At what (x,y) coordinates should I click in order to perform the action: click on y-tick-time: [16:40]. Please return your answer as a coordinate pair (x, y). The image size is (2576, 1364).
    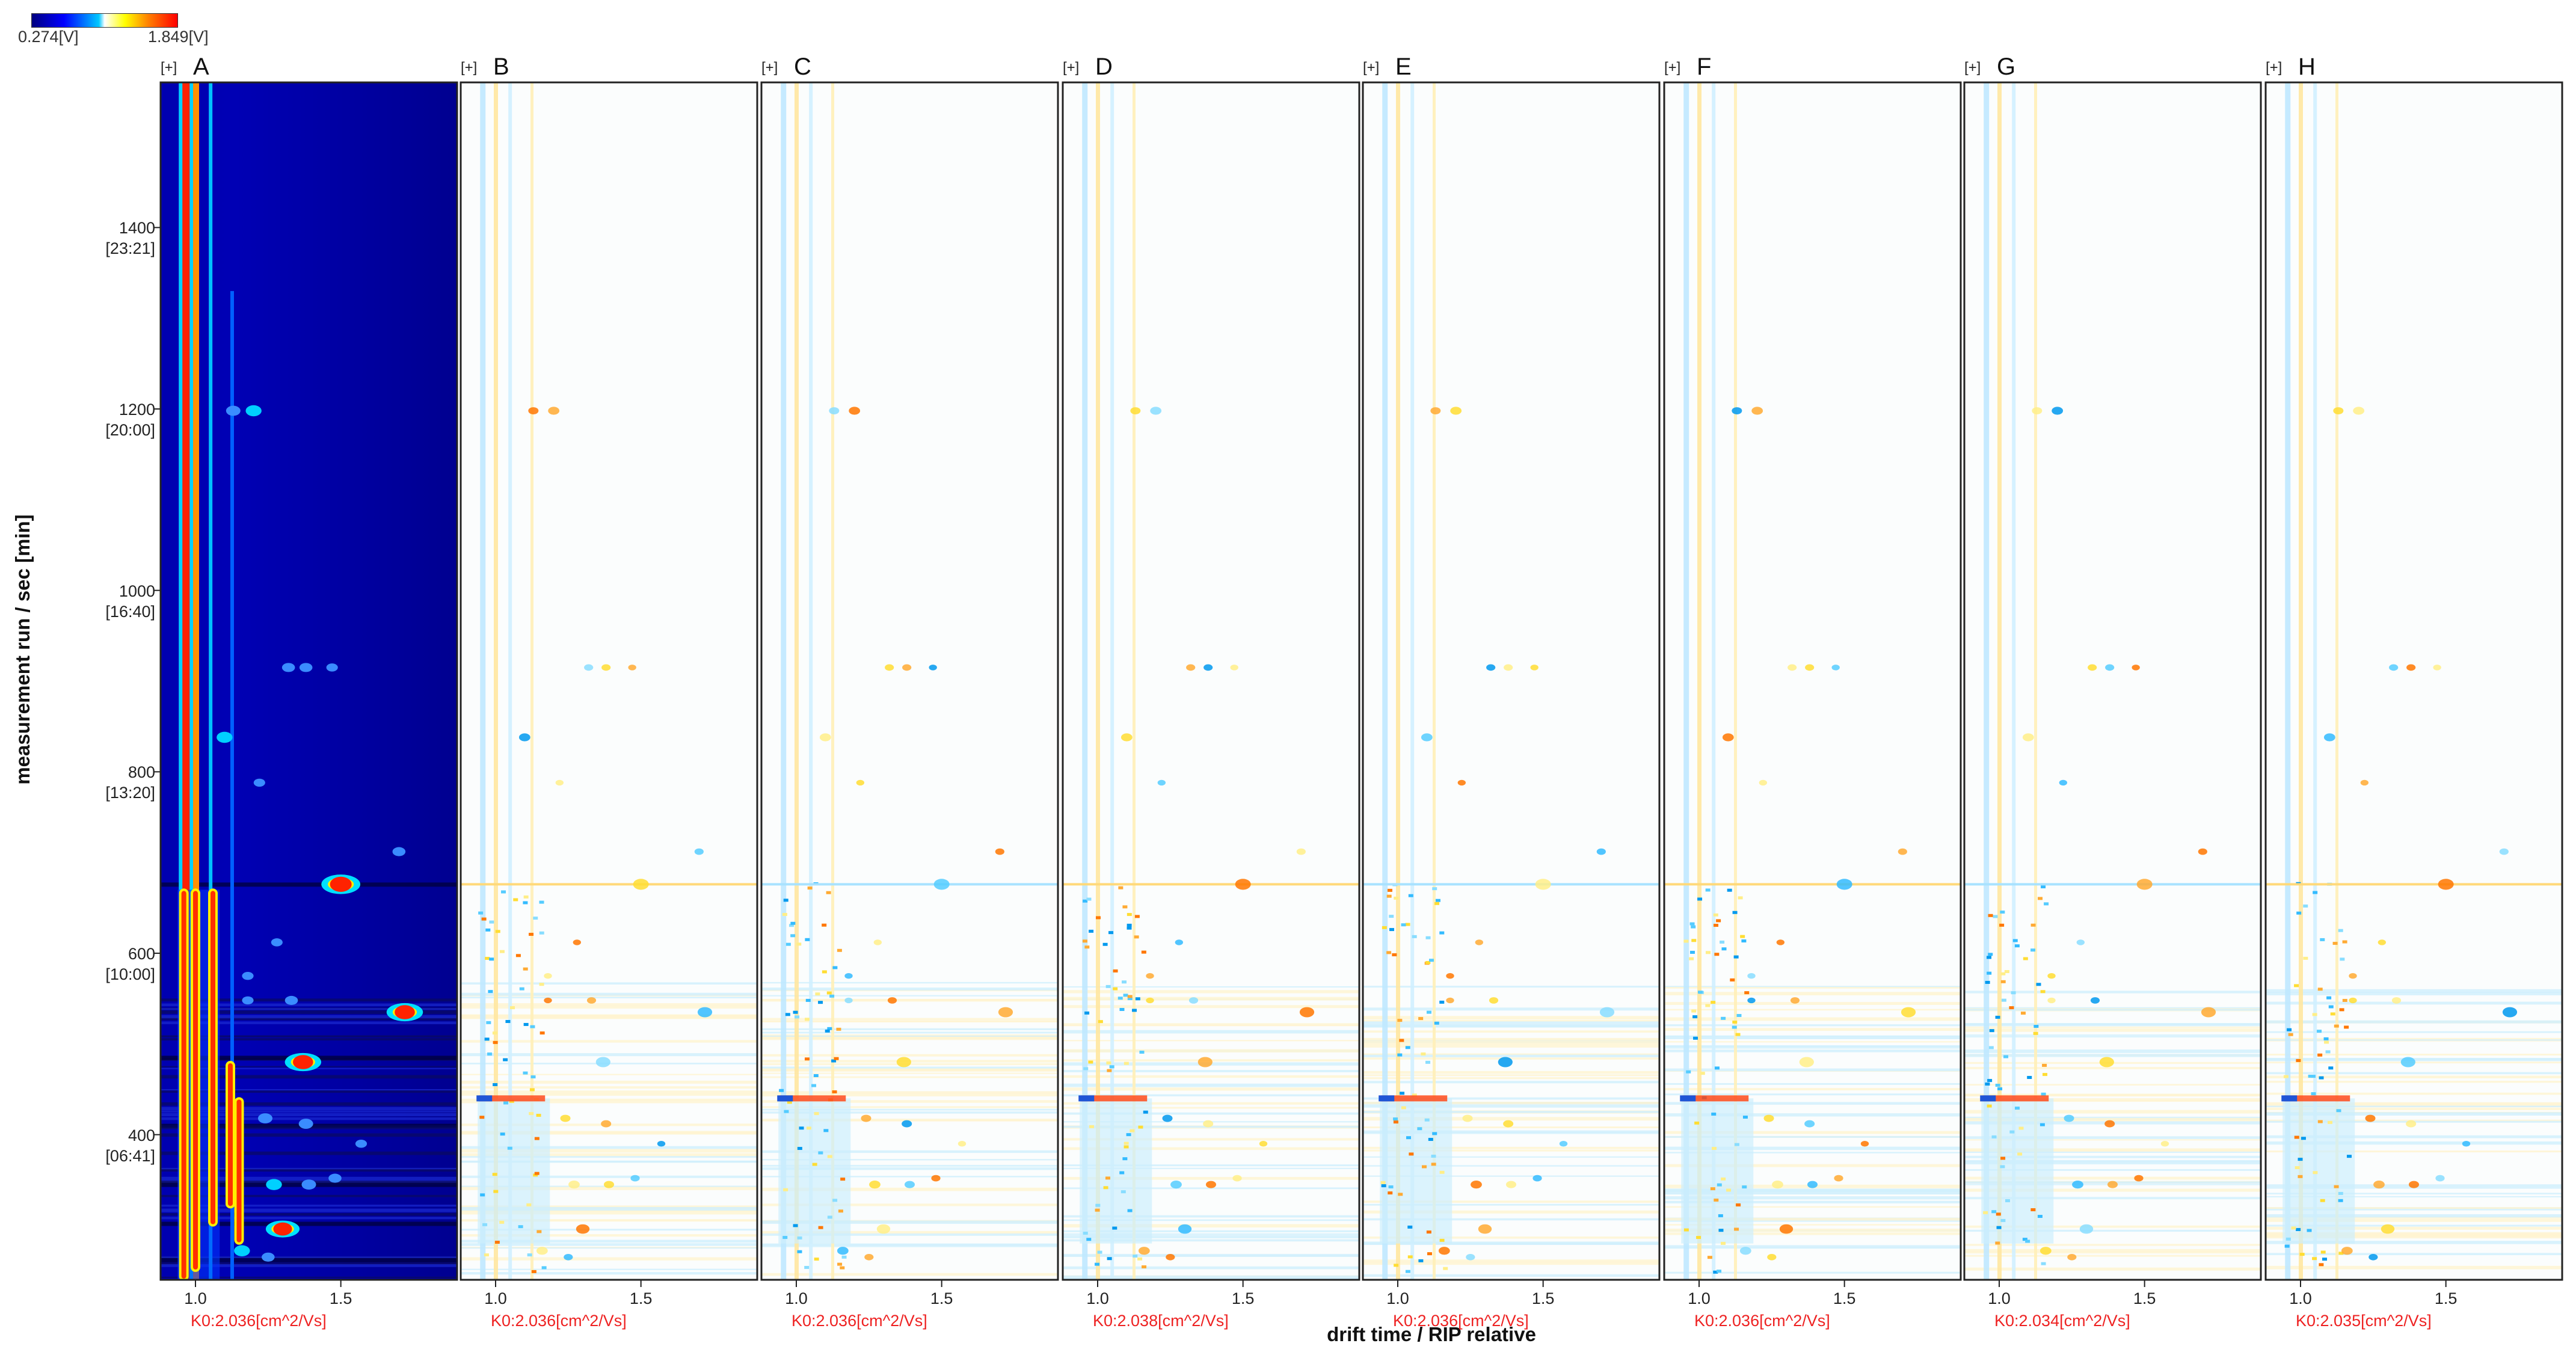
    Looking at the image, I should click on (130, 612).